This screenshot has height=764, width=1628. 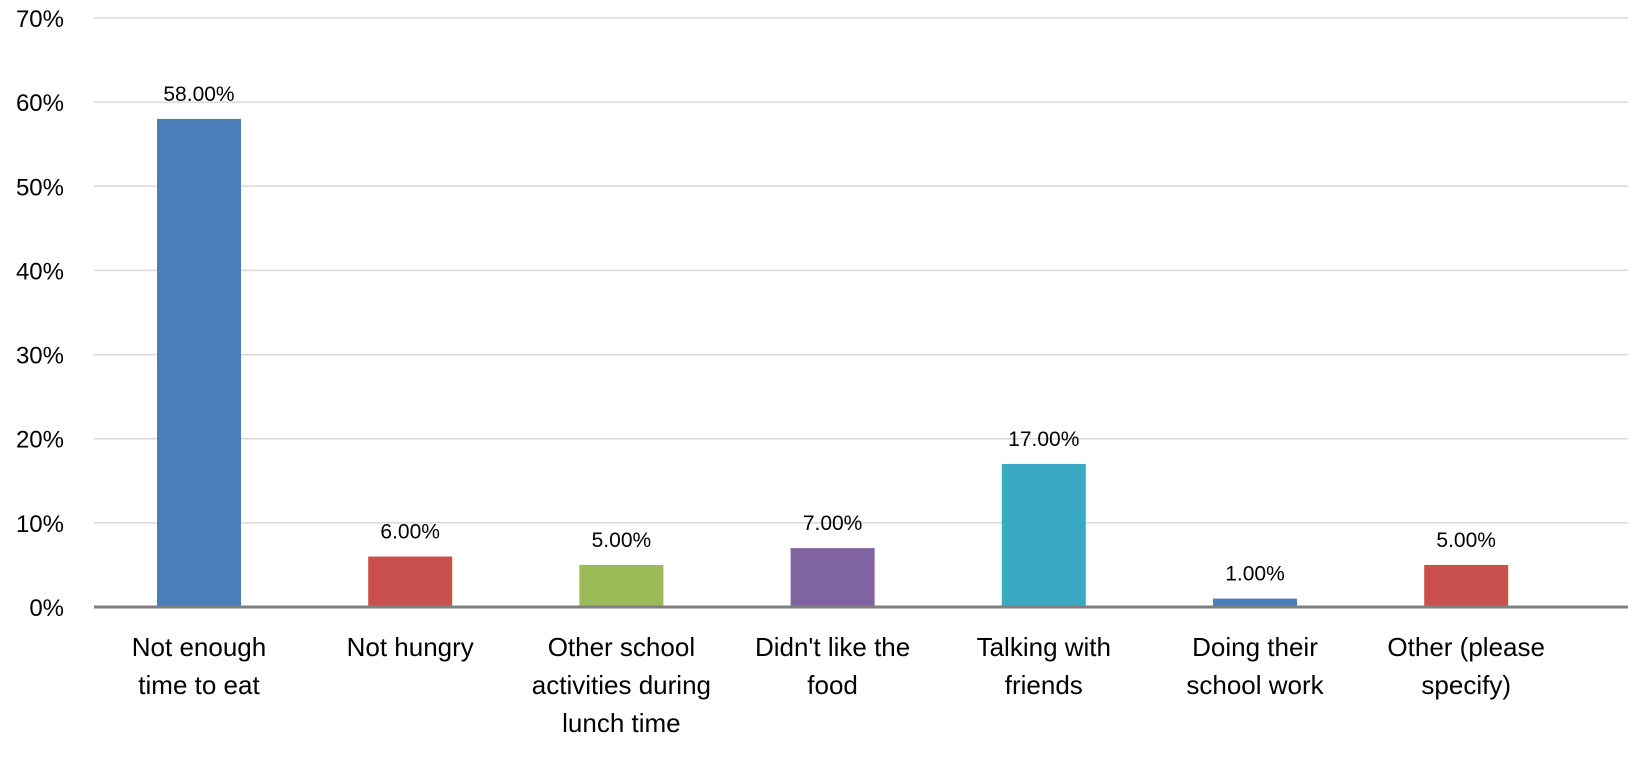 What do you see at coordinates (1466, 647) in the screenshot?
I see `x-tick-label-line: Other (please` at bounding box center [1466, 647].